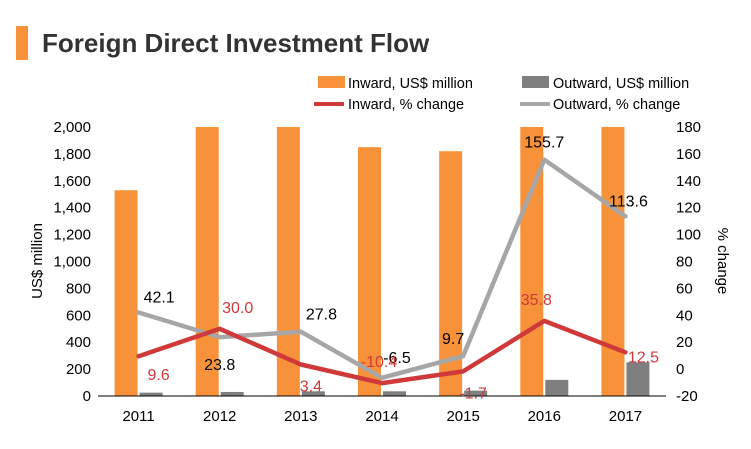  I want to click on legend-inward-line-label: Inward, % change, so click(406, 105).